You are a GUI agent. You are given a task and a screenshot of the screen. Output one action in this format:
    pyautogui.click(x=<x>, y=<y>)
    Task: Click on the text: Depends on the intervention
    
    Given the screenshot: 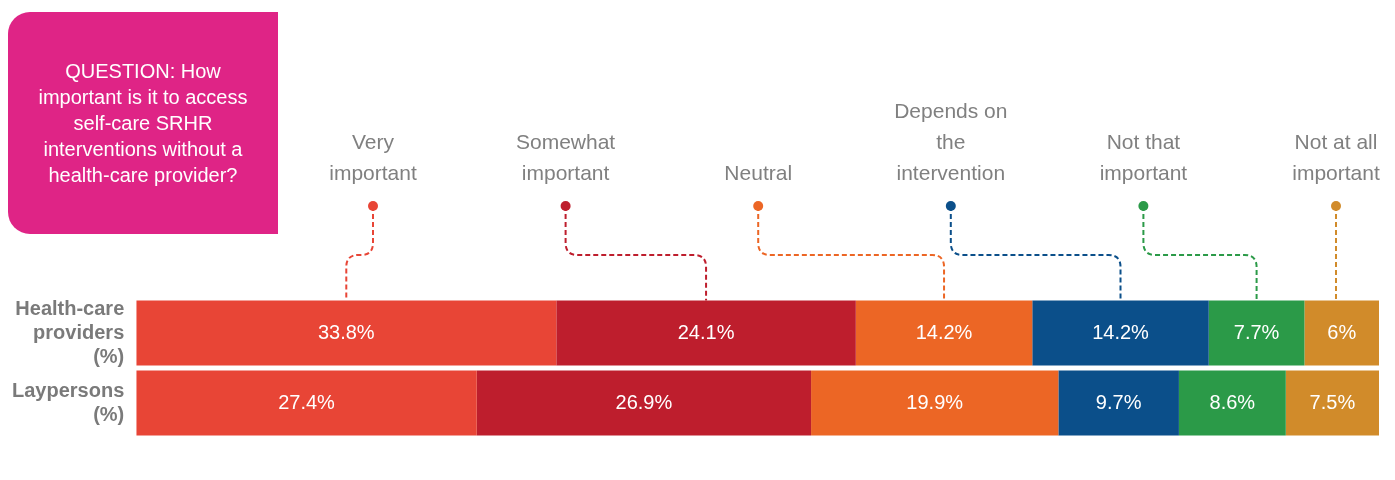 What is the action you would take?
    pyautogui.click(x=951, y=141)
    